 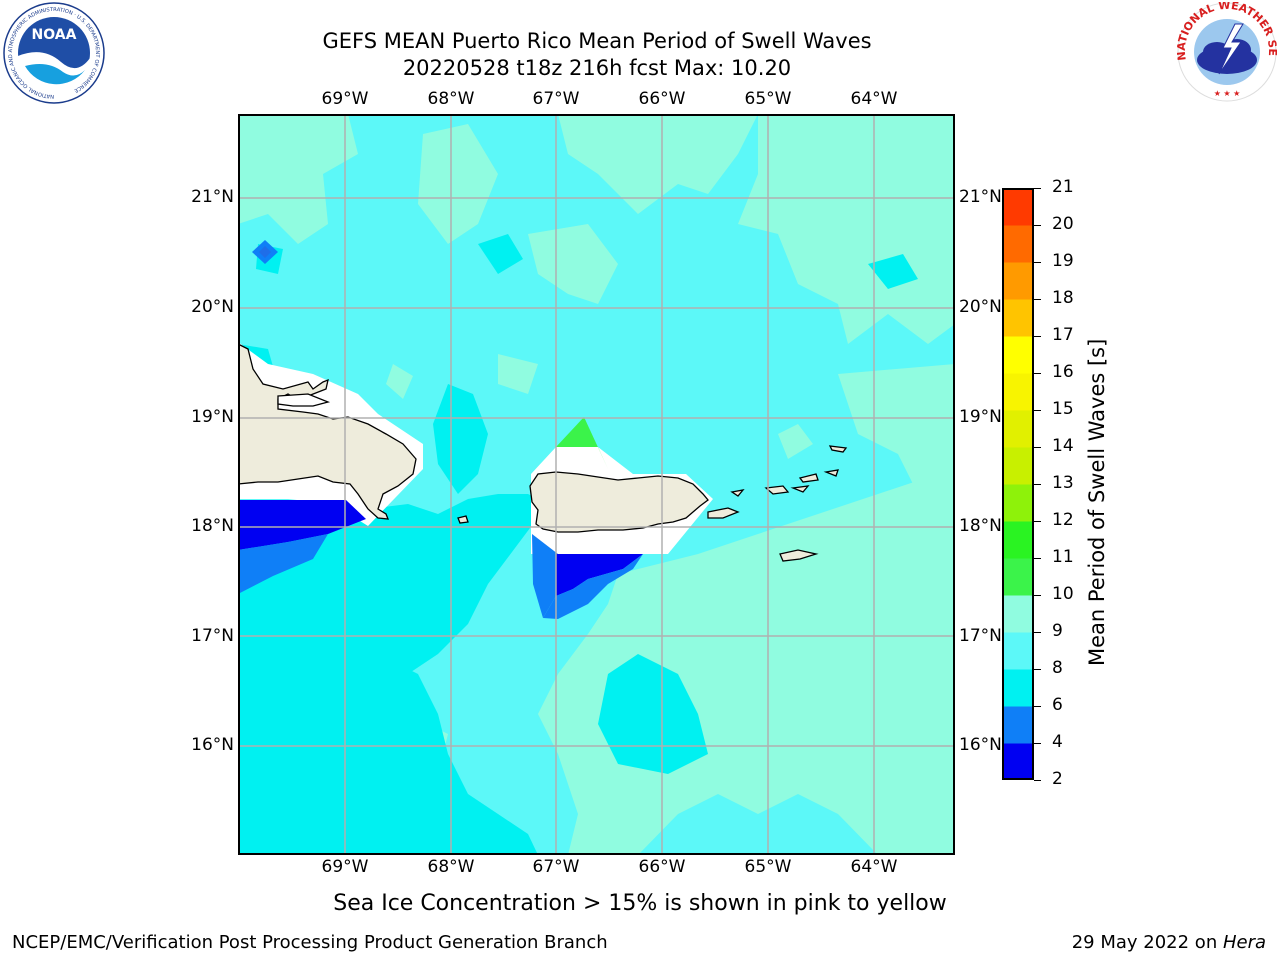 What do you see at coordinates (1244, 942) in the screenshot?
I see `footer-host: Hera` at bounding box center [1244, 942].